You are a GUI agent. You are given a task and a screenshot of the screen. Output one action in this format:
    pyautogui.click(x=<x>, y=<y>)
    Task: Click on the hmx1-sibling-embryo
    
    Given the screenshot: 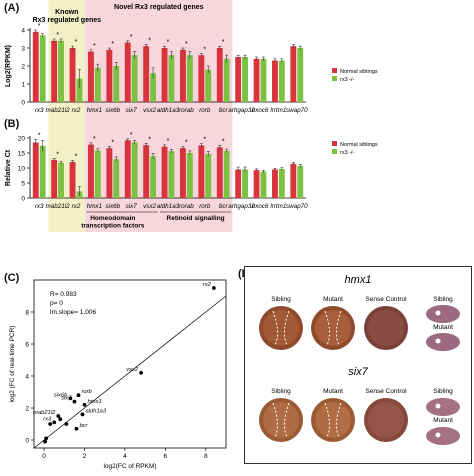 What is the action you would take?
    pyautogui.click(x=281, y=328)
    